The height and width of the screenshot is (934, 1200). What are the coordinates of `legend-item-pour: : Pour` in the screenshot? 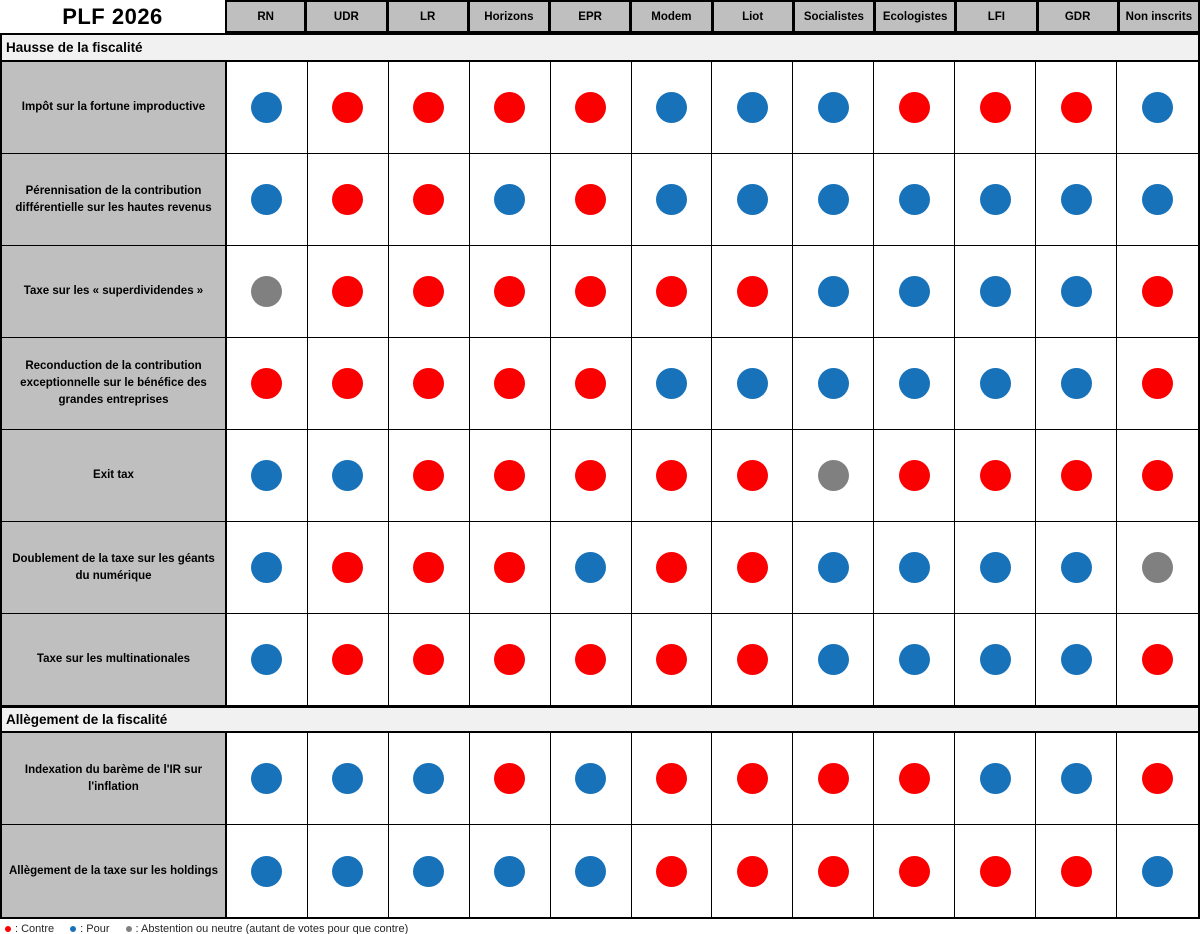 It's located at (90, 928).